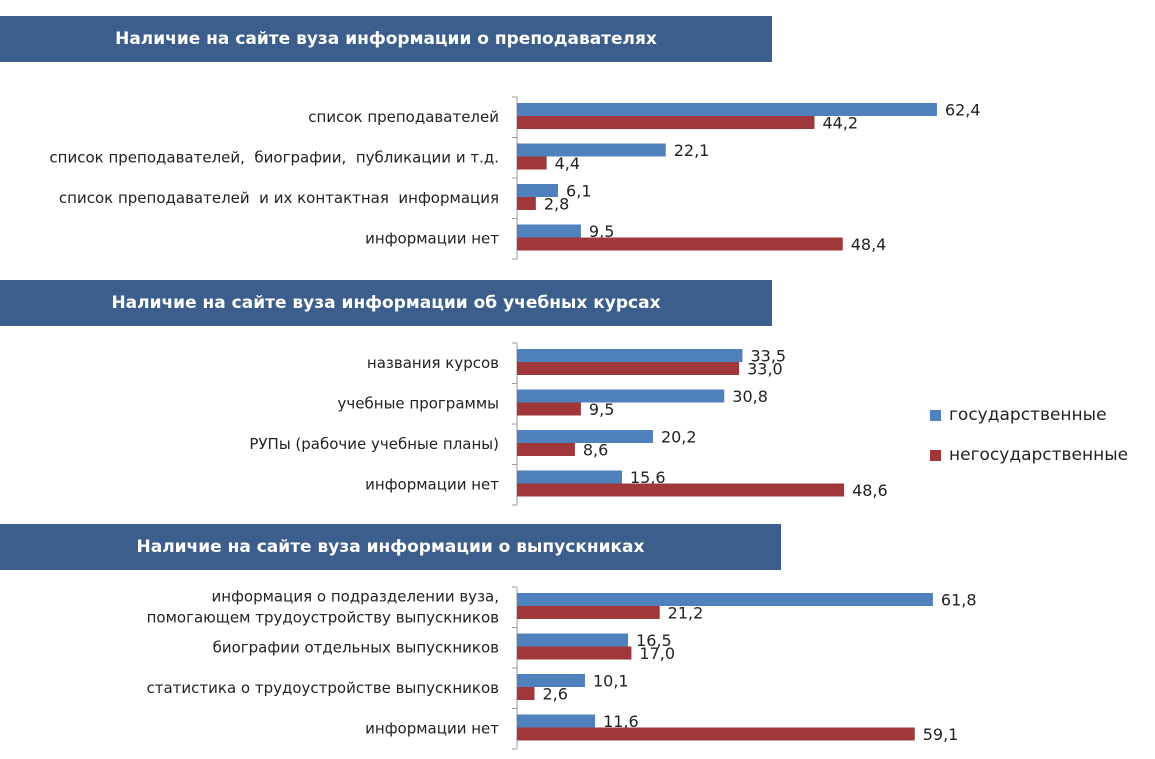 The width and height of the screenshot is (1155, 759). What do you see at coordinates (621, 721) in the screenshot?
I see `data-label-gov: 11,6` at bounding box center [621, 721].